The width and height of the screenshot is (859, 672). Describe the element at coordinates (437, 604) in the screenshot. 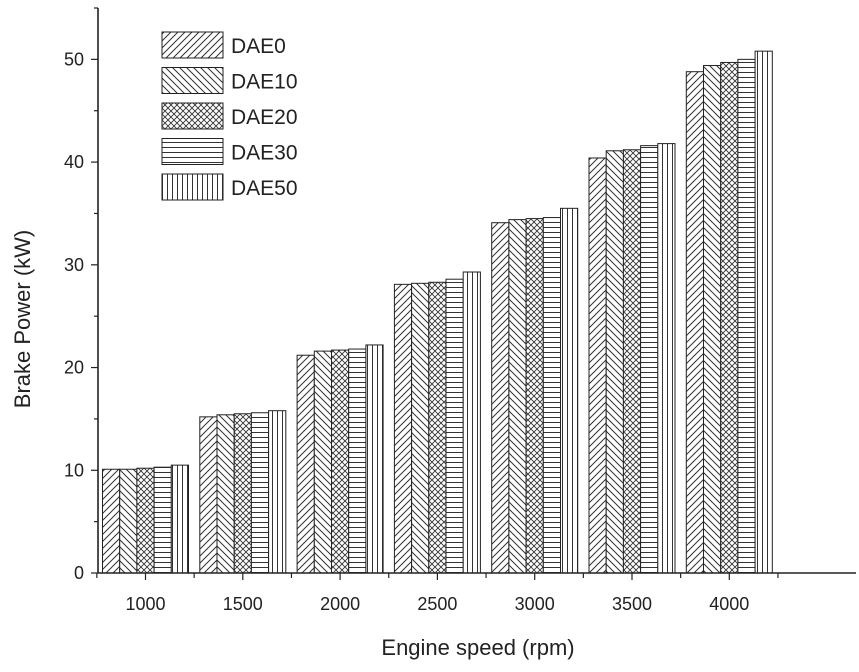

I see `x-tick-label: 2500` at that location.